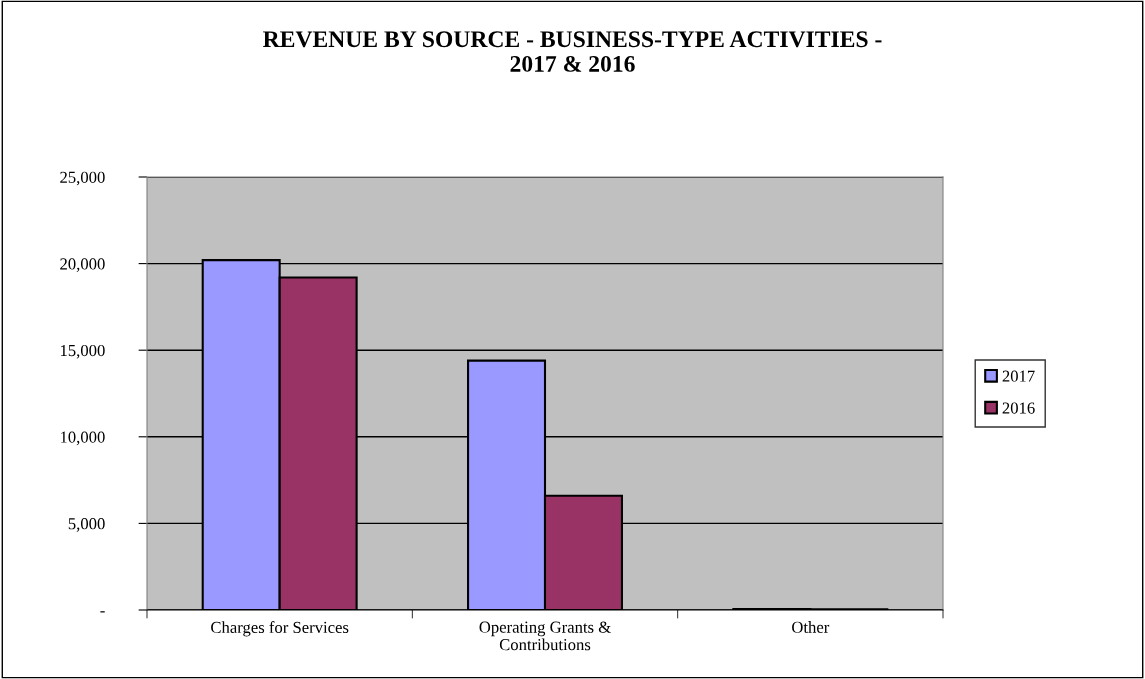  I want to click on chart-title: REVENUE BY SOURCE - BUSINESS-TYPE ACTIVITIES - 2017 & 2016, so click(572, 51).